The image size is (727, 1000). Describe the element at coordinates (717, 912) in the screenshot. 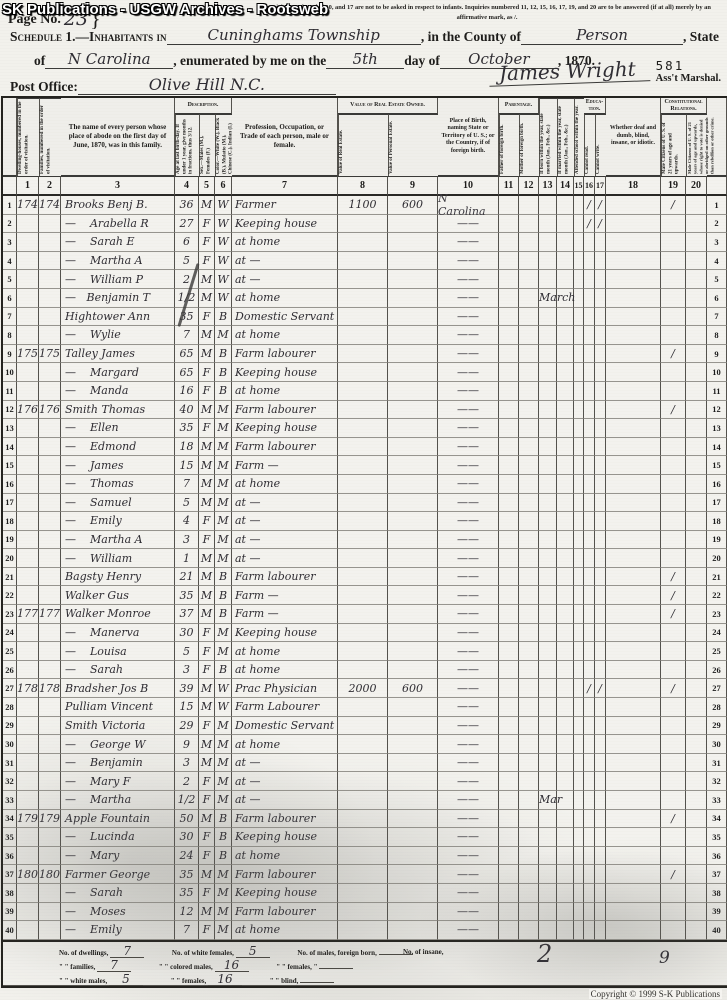

I see `row-number-right: 39` at that location.